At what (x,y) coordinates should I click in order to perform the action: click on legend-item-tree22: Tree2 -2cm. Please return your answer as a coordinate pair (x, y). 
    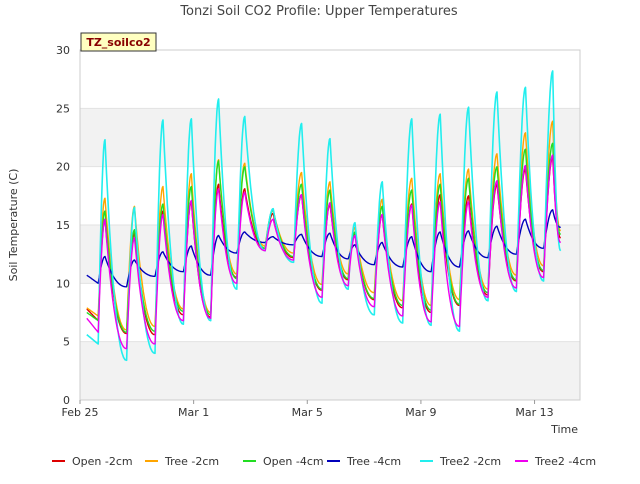
    Looking at the image, I should click on (460, 461).